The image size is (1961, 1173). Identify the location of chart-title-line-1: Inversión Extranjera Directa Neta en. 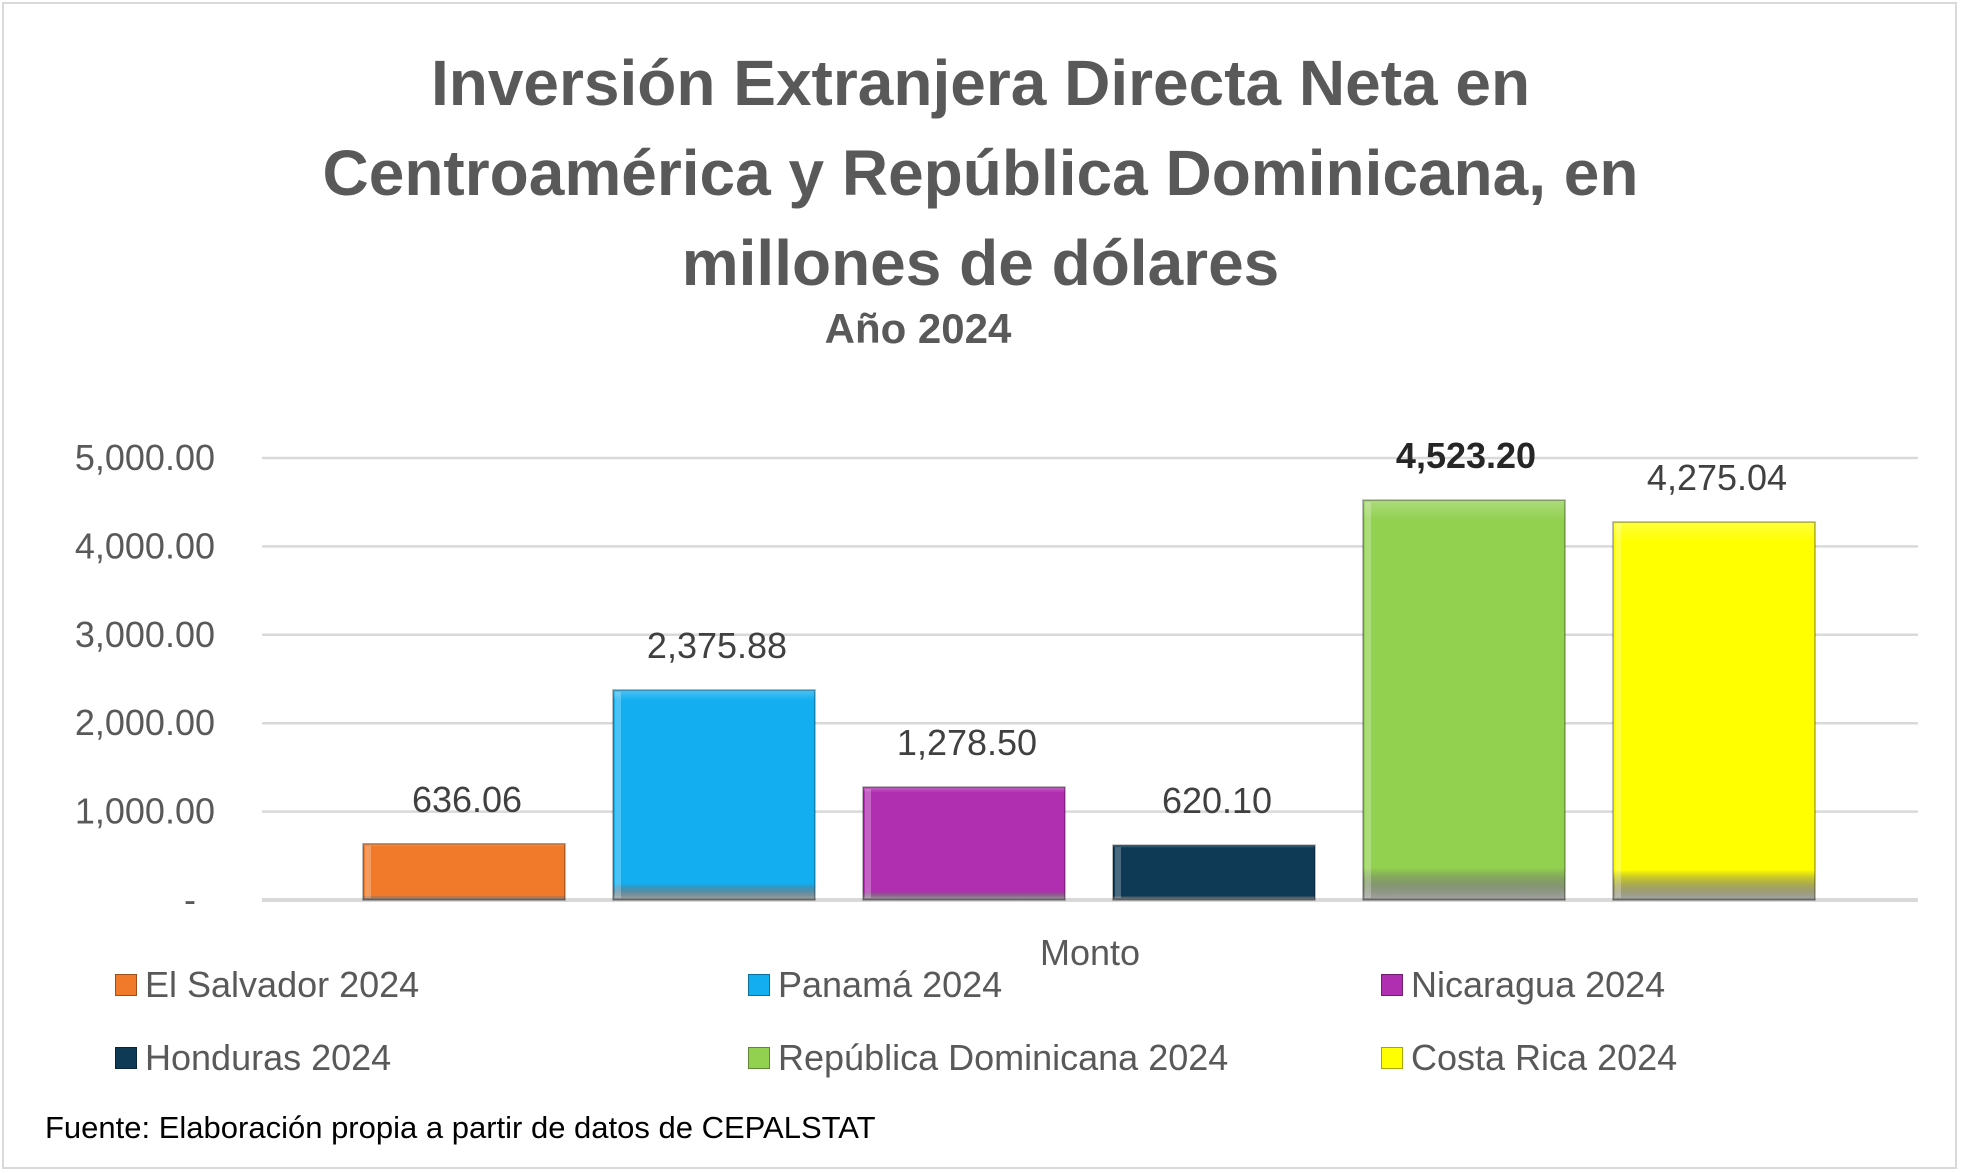
(980, 83).